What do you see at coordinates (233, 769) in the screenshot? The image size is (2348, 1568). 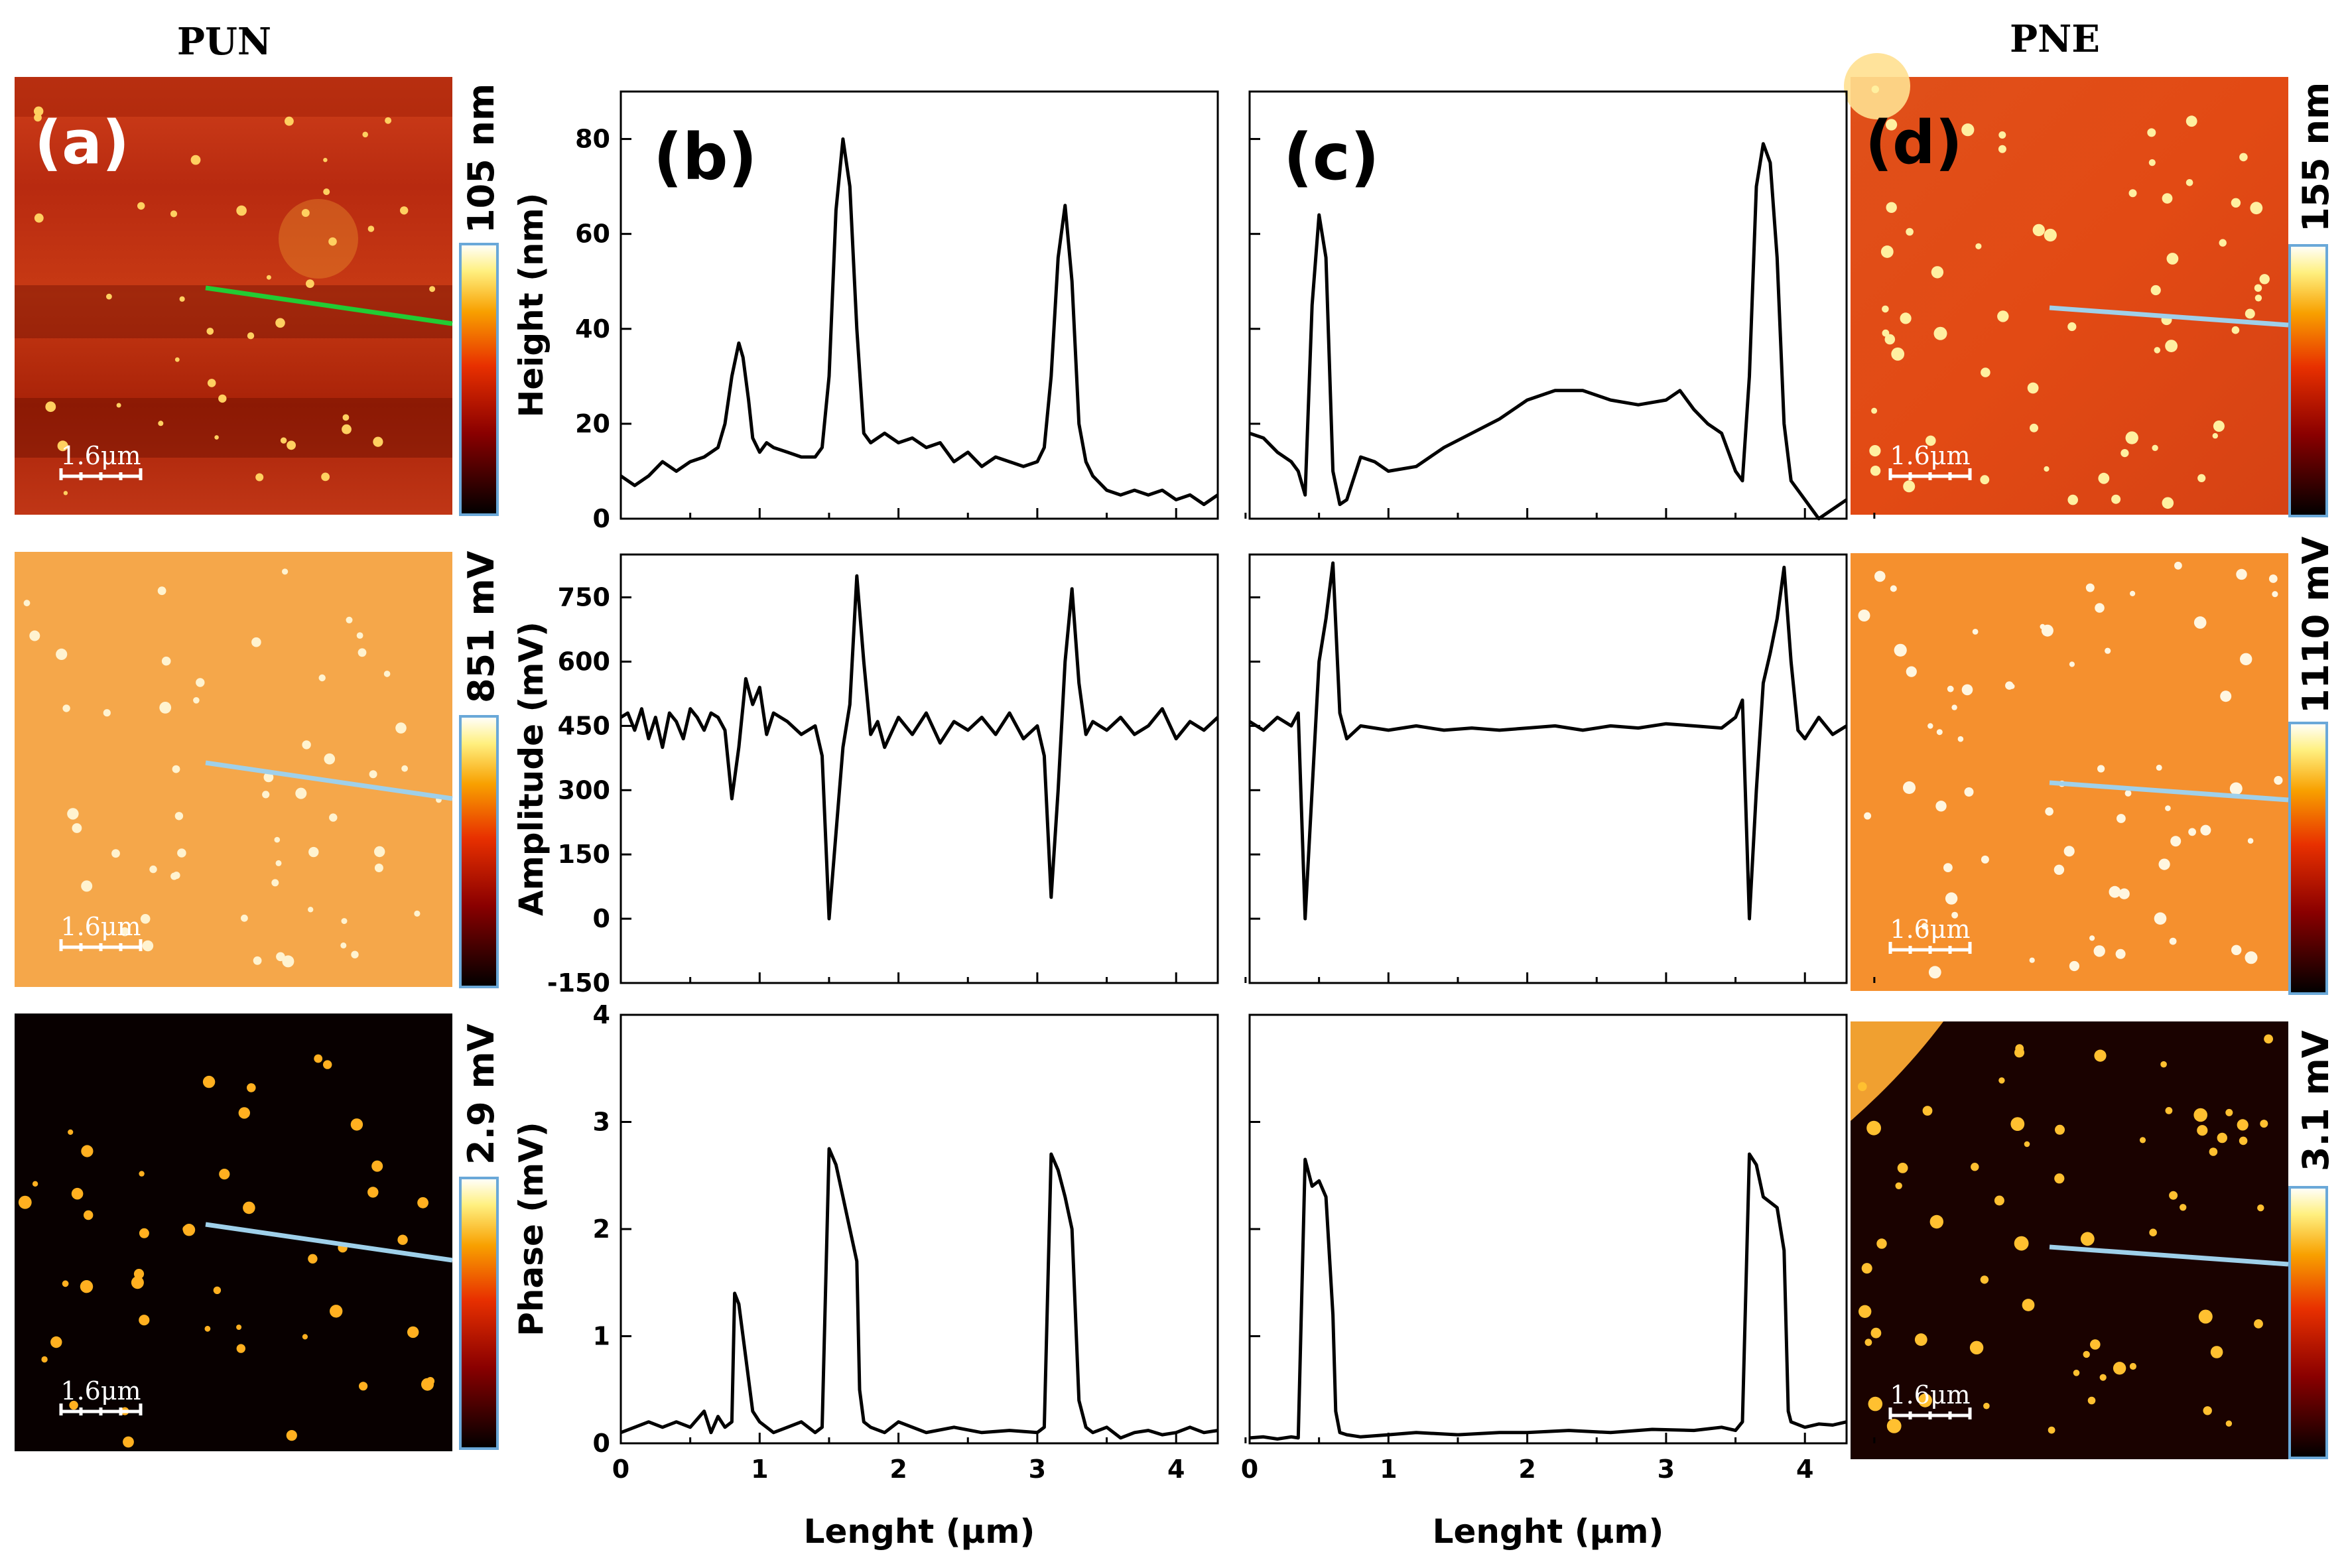 I see `pun-amplitude-image` at bounding box center [233, 769].